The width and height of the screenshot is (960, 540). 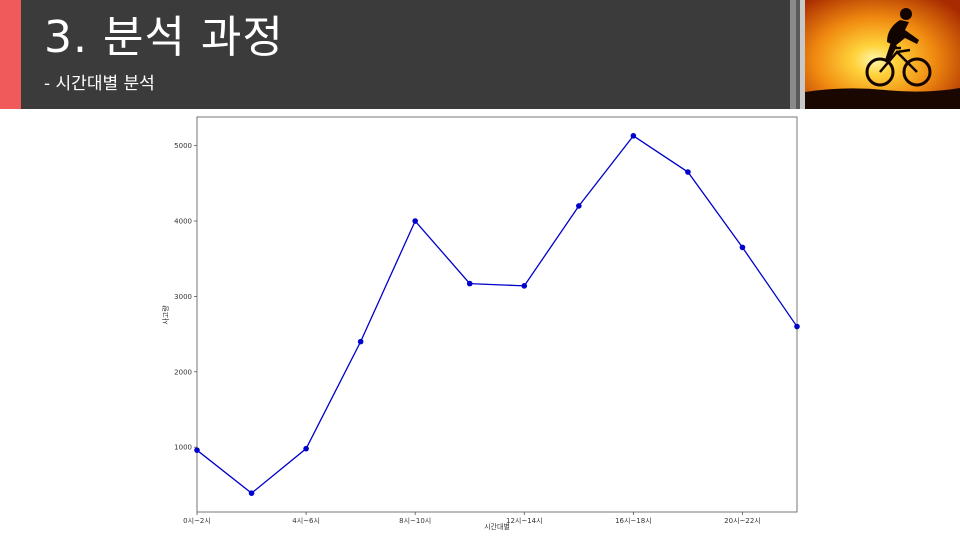 I want to click on y-axis-label: 사고량, so click(x=165, y=315).